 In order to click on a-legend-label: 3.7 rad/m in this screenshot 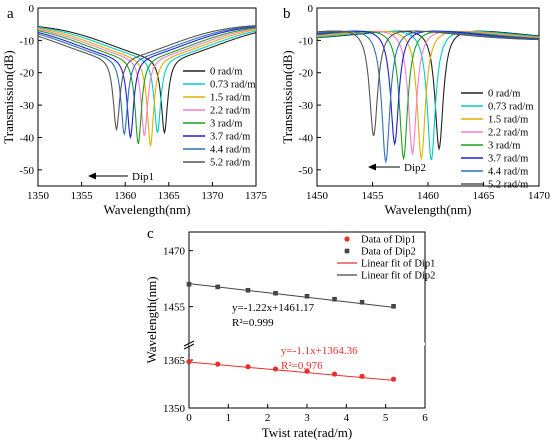, I will do `click(230, 137)`.